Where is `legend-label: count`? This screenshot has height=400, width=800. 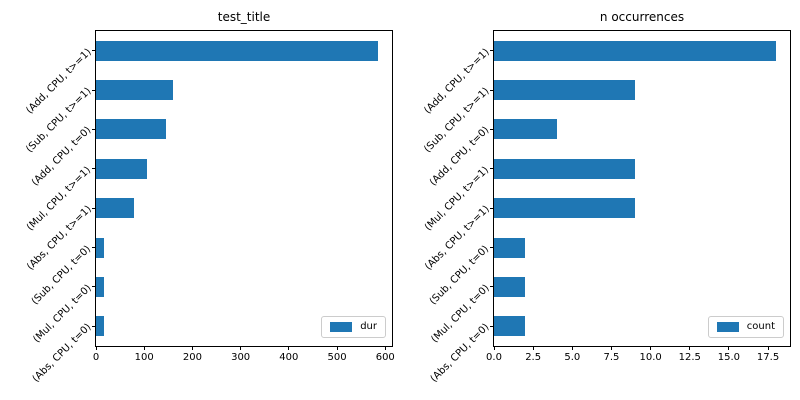 legend-label: count is located at coordinates (760, 326).